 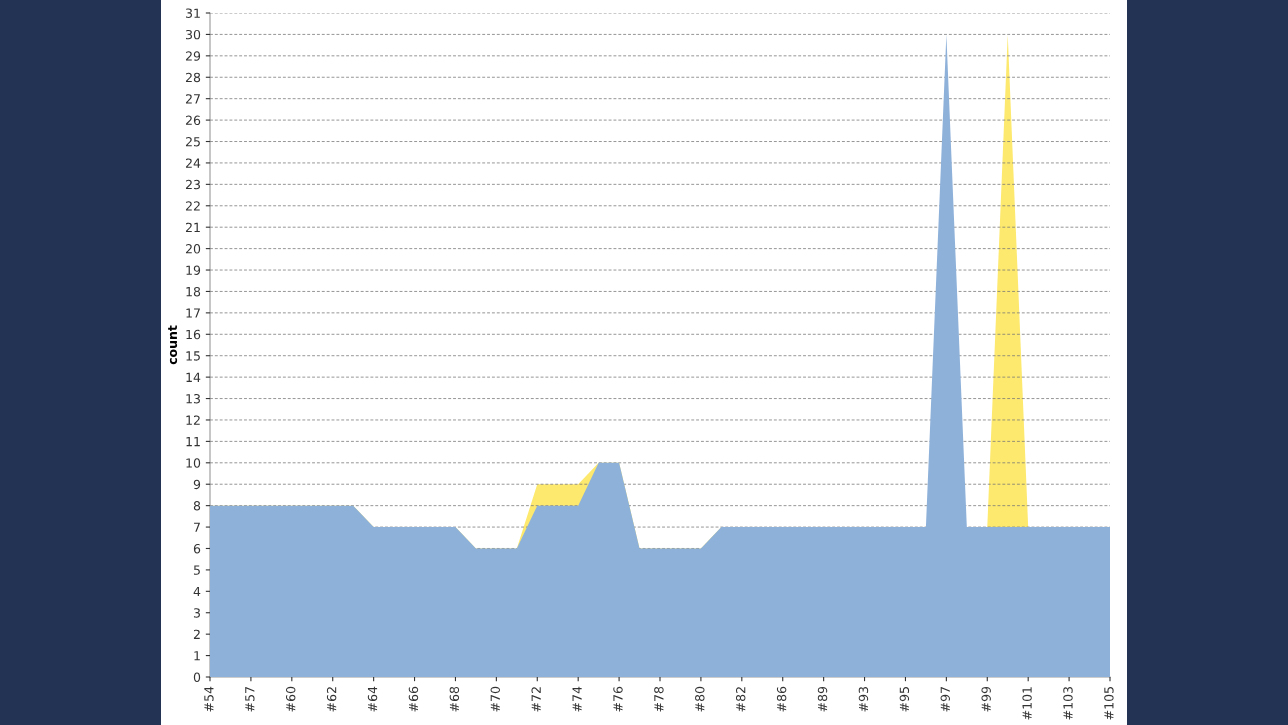 I want to click on y-tick-label: 18, so click(x=193, y=291).